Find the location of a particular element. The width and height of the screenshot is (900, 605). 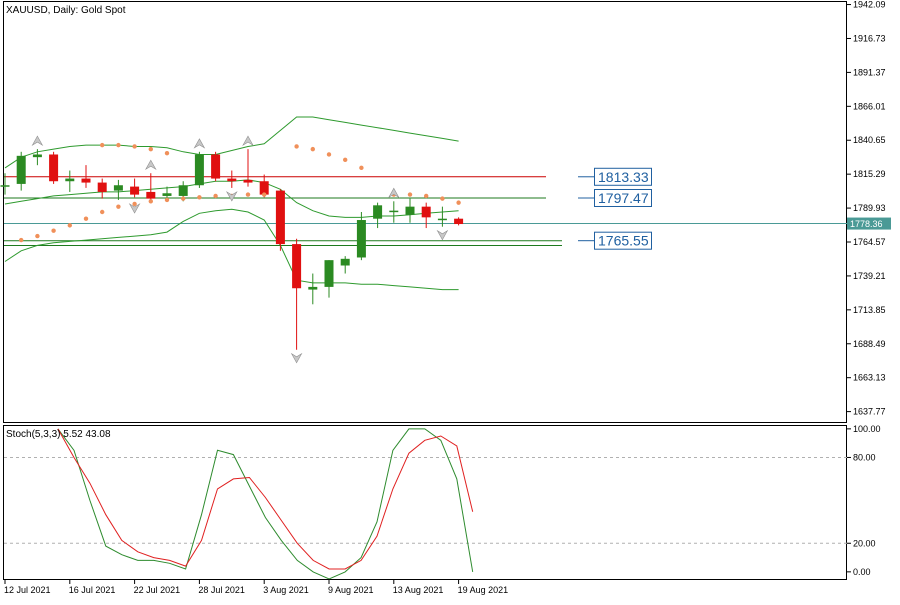

time-axis-label: 3 Aug 2021 is located at coordinates (286, 590).